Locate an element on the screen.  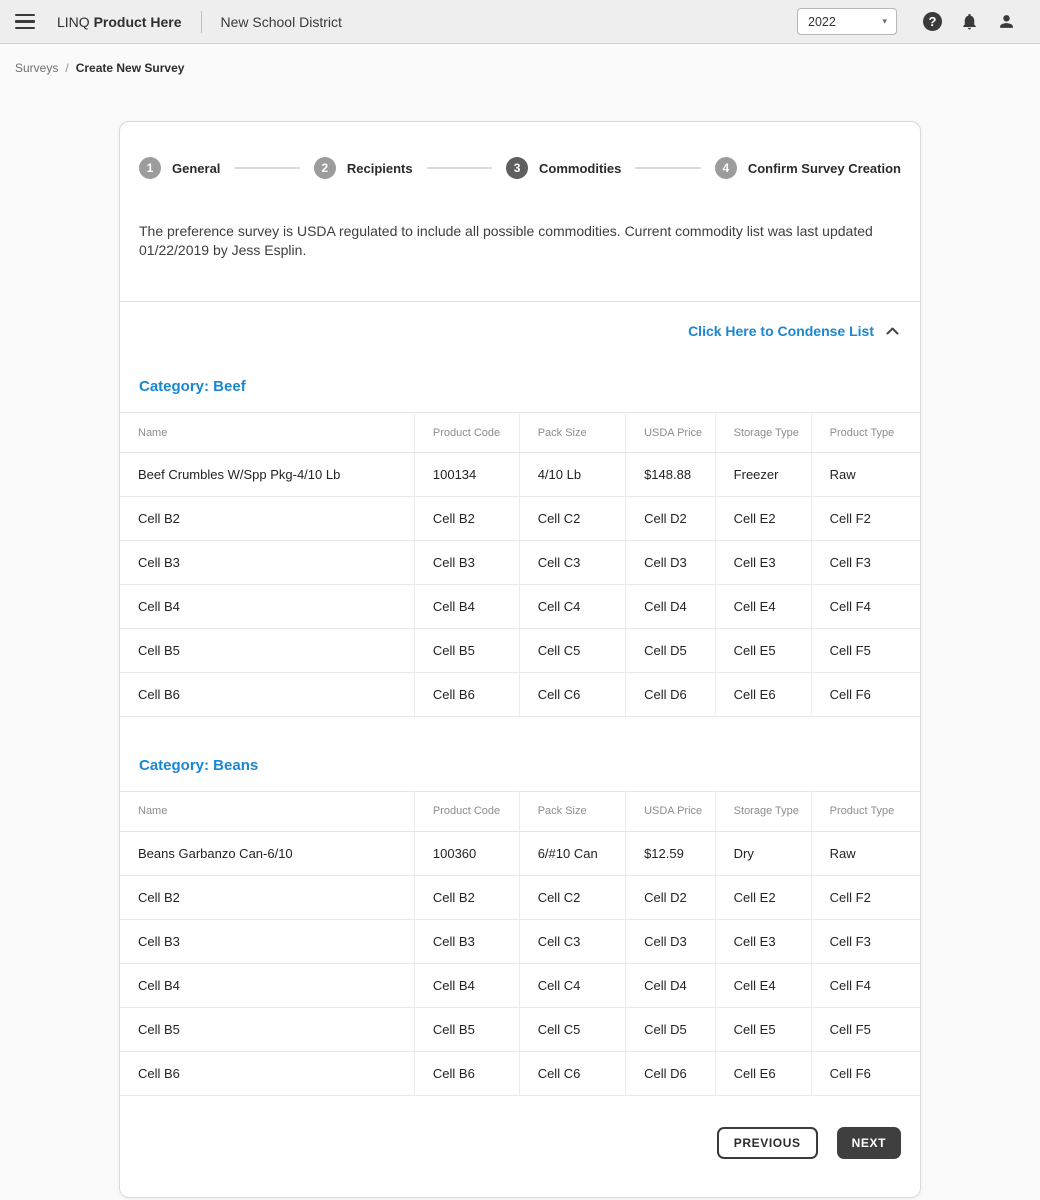
year-select: 2022 ▾ is located at coordinates (847, 21).